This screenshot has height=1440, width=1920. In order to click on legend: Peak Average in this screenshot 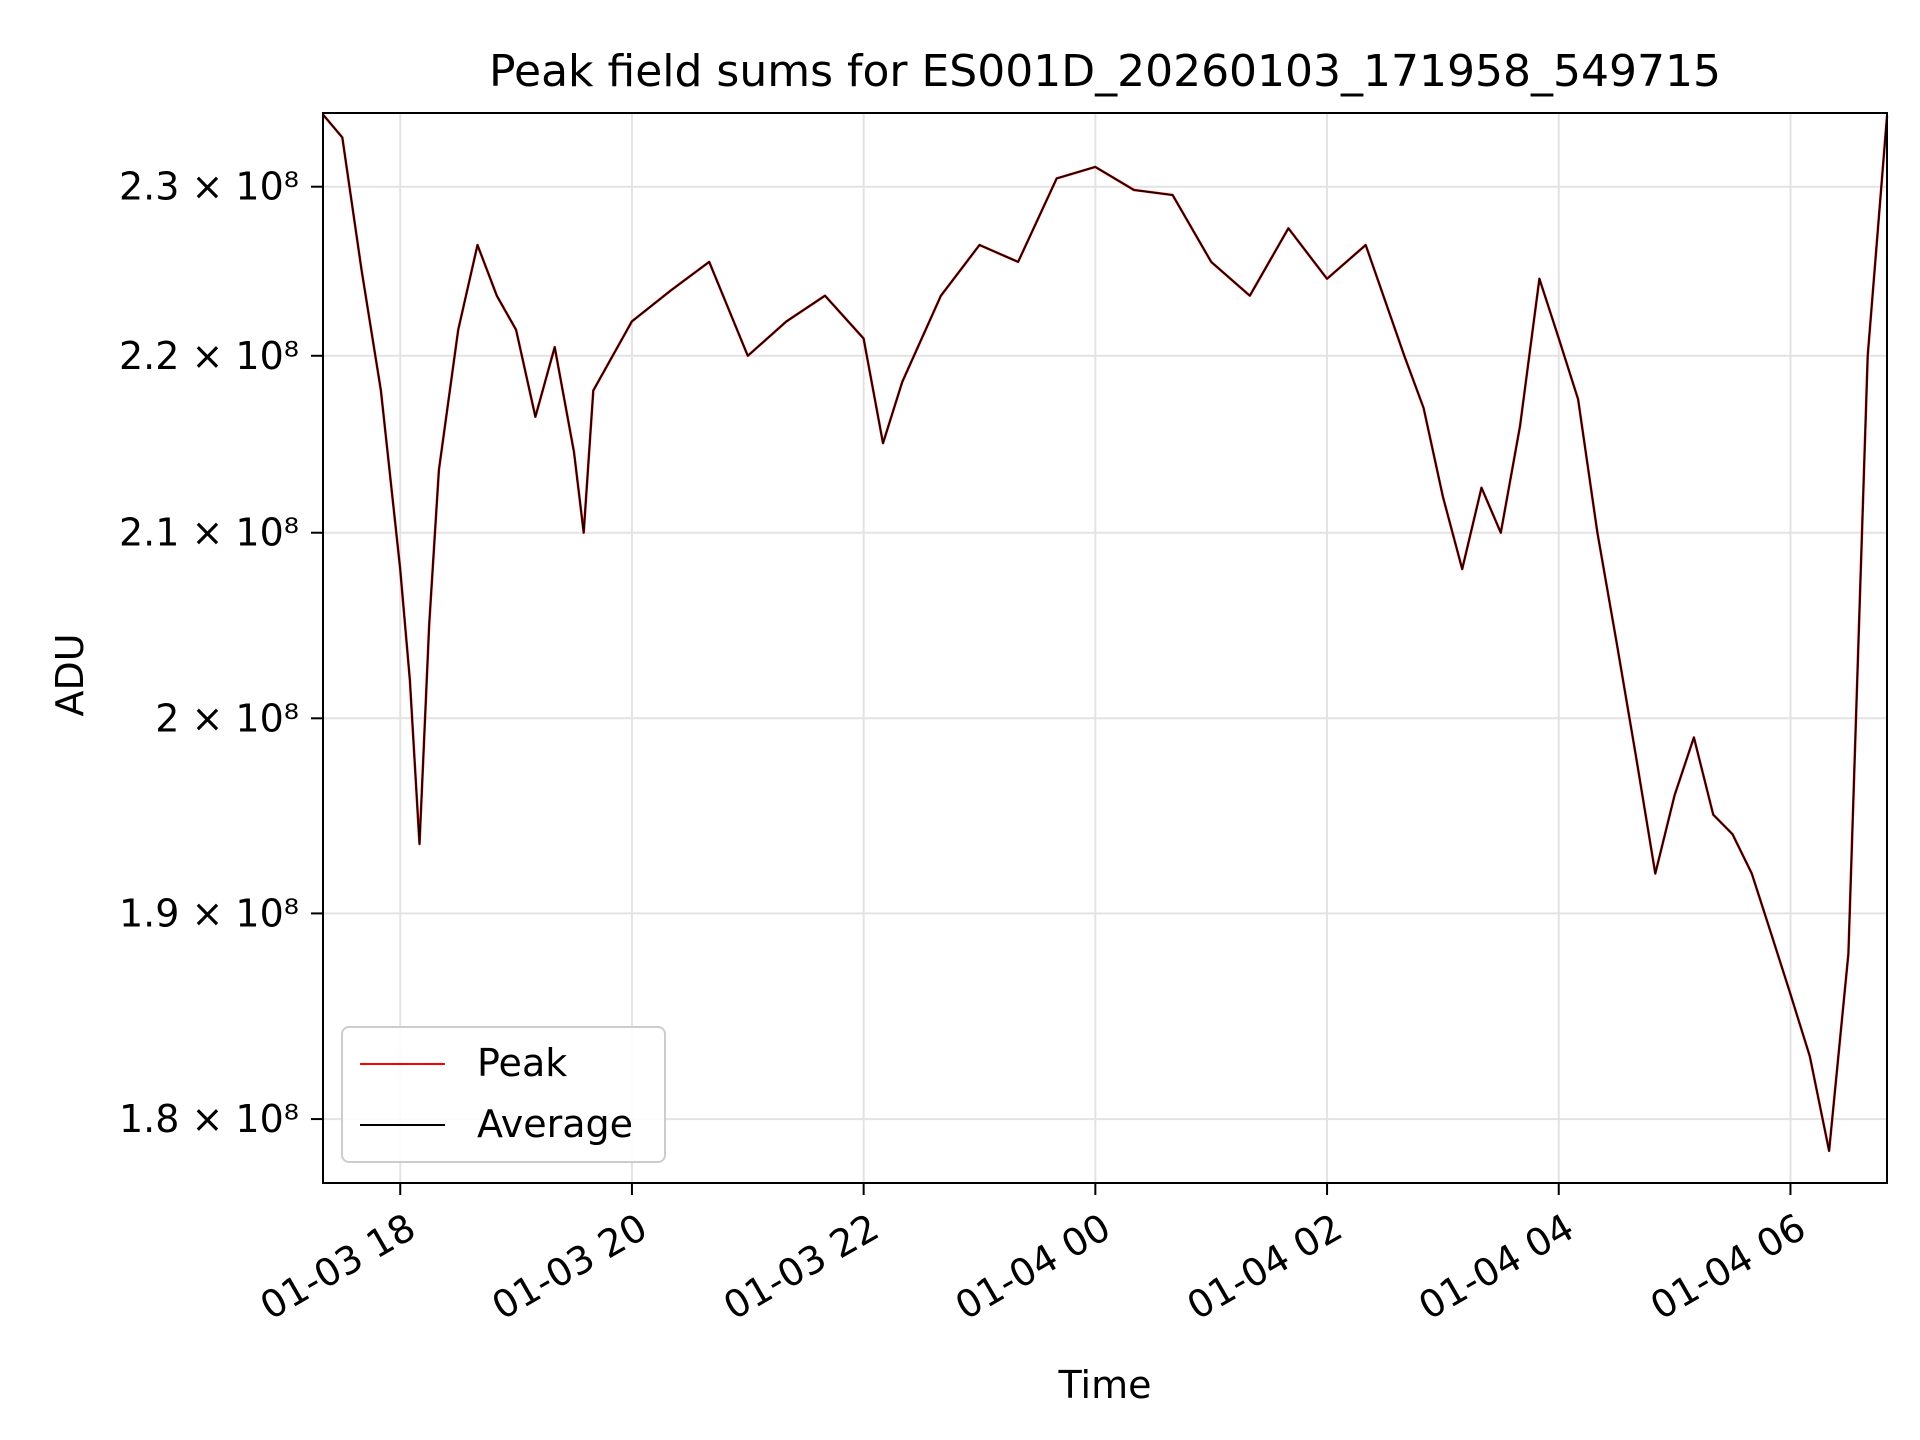, I will do `click(503, 1094)`.